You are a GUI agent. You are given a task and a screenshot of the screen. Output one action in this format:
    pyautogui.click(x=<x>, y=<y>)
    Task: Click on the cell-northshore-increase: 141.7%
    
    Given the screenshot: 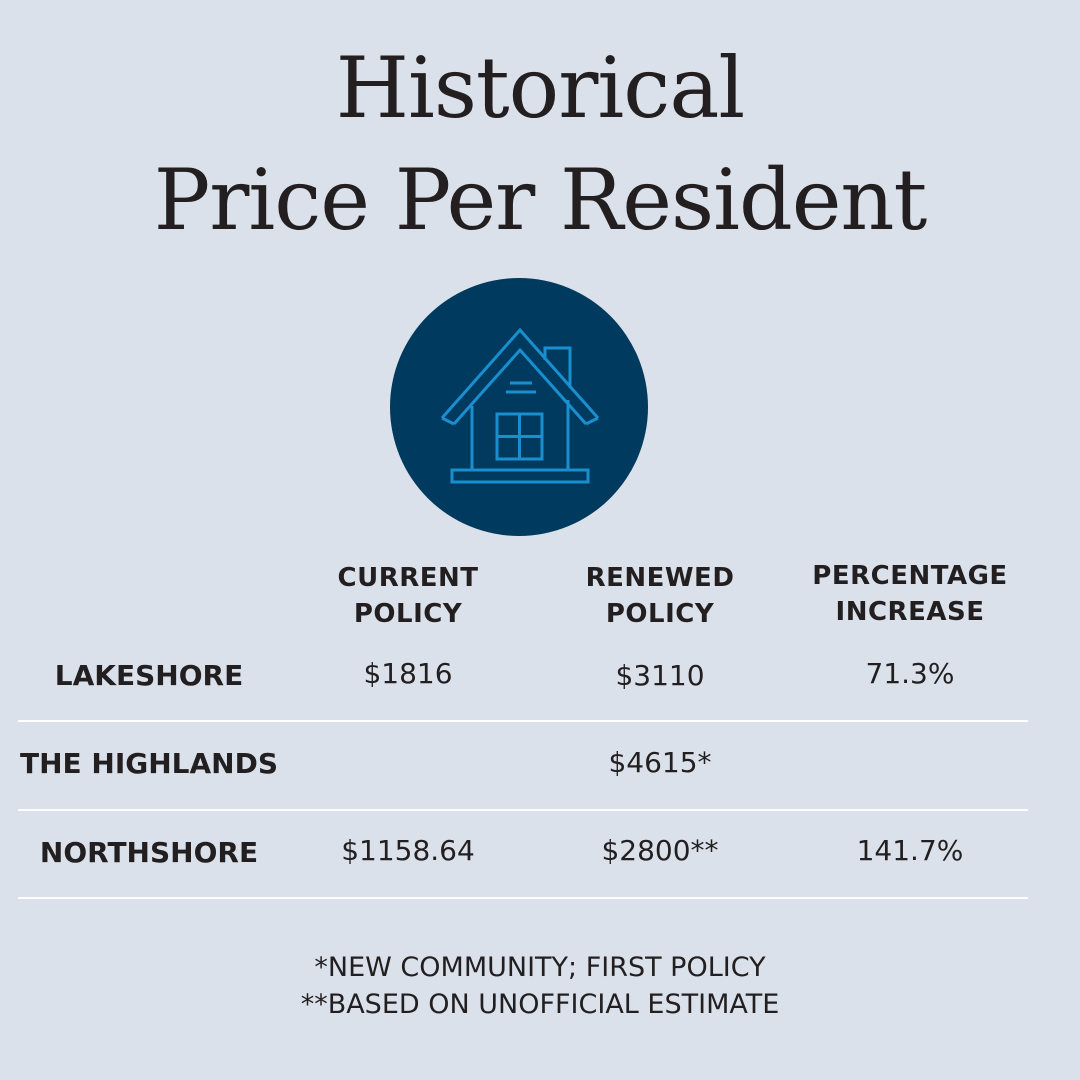 What is the action you would take?
    pyautogui.click(x=910, y=850)
    